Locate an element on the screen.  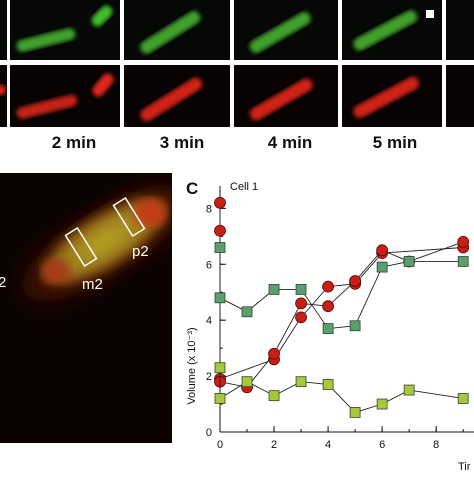
x-tick-label: 8 is located at coordinates (436, 445).